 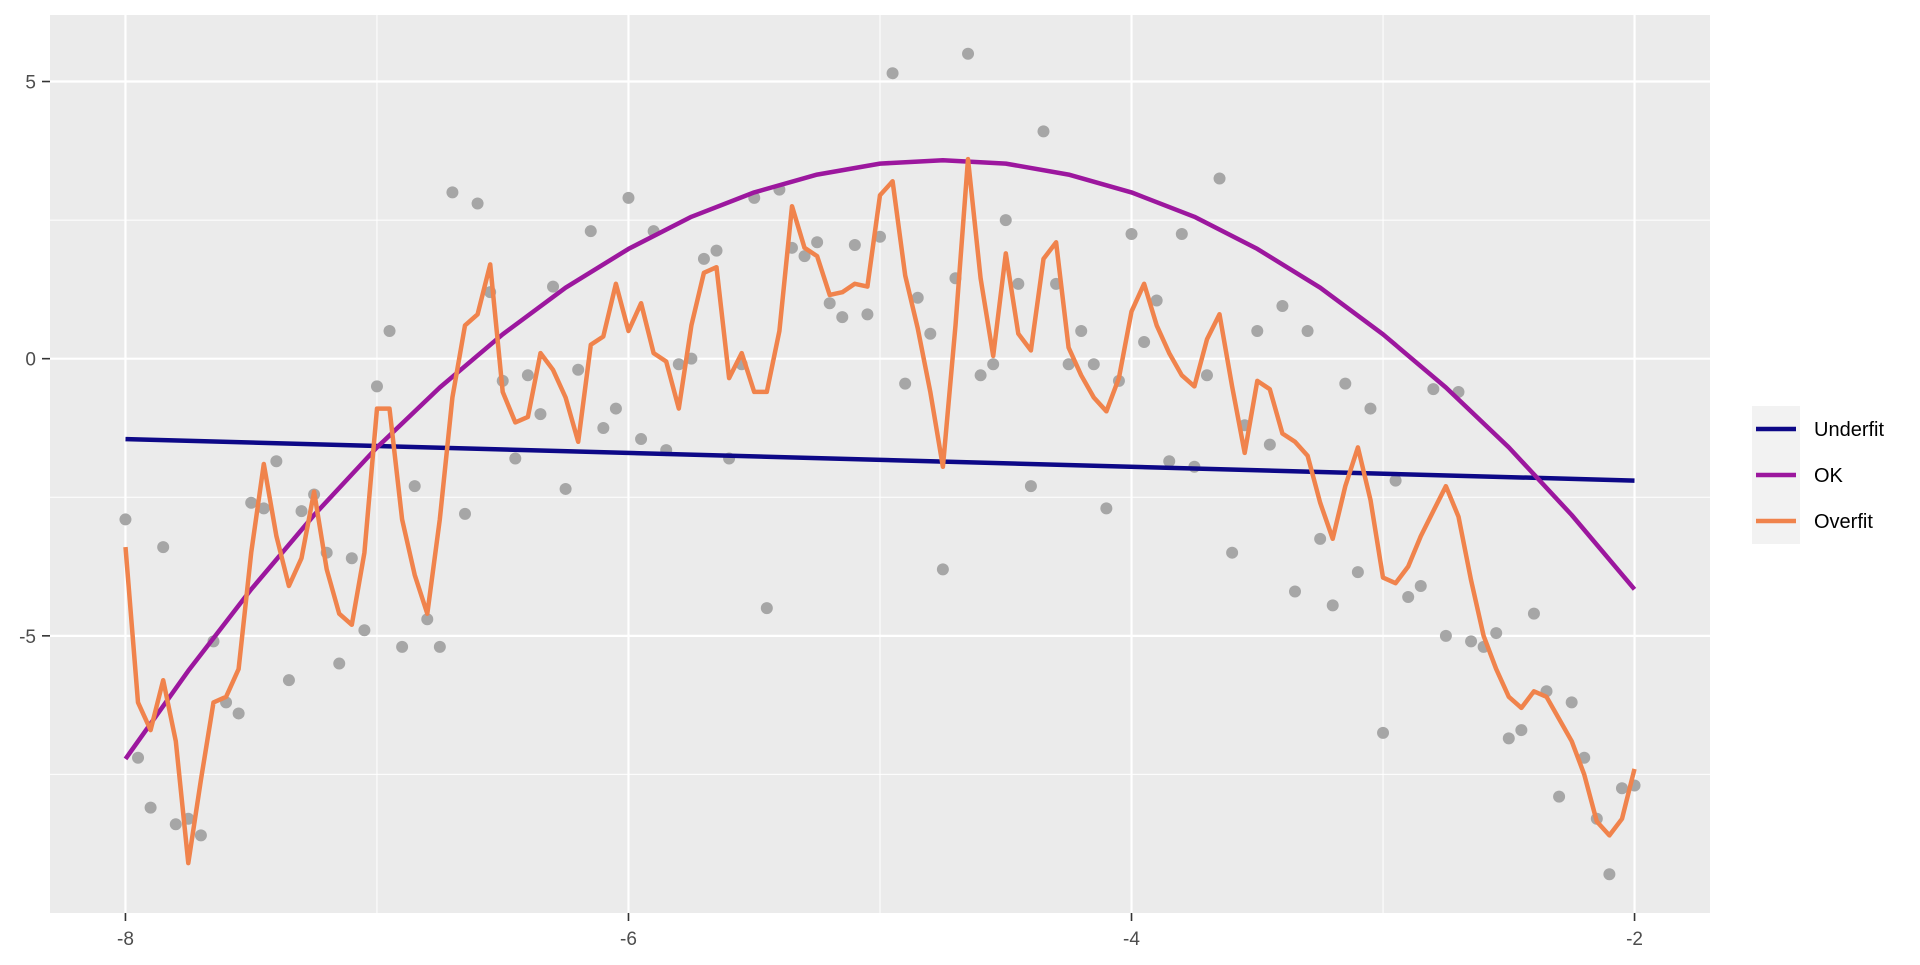 What do you see at coordinates (1798, 475) in the screenshot?
I see `legend-item-ok: OK` at bounding box center [1798, 475].